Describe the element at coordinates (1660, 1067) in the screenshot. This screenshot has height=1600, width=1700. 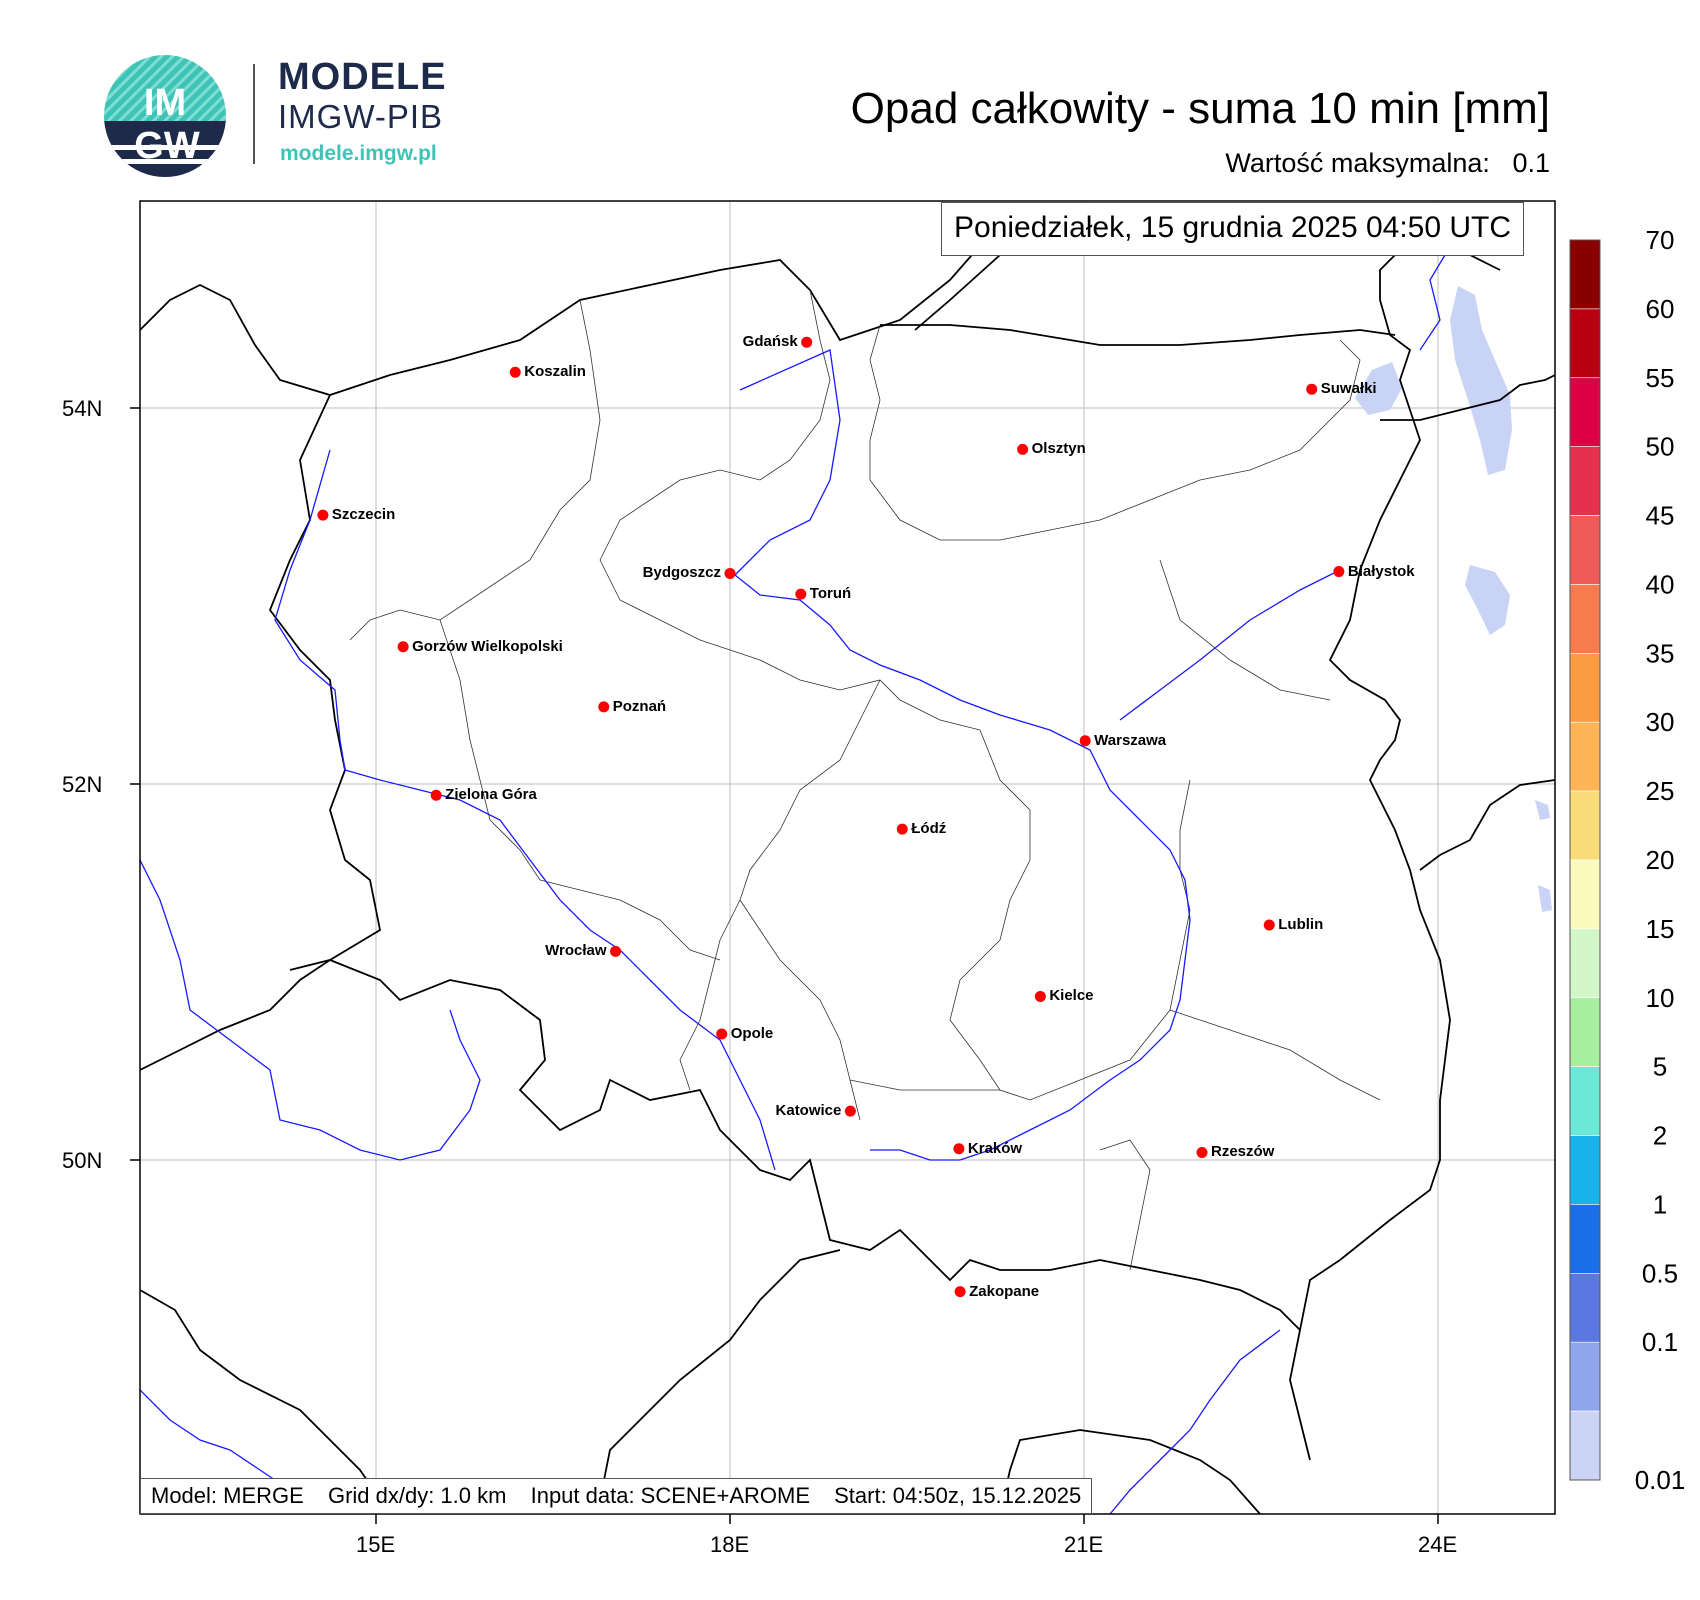
I see `colorbar-label: 5` at that location.